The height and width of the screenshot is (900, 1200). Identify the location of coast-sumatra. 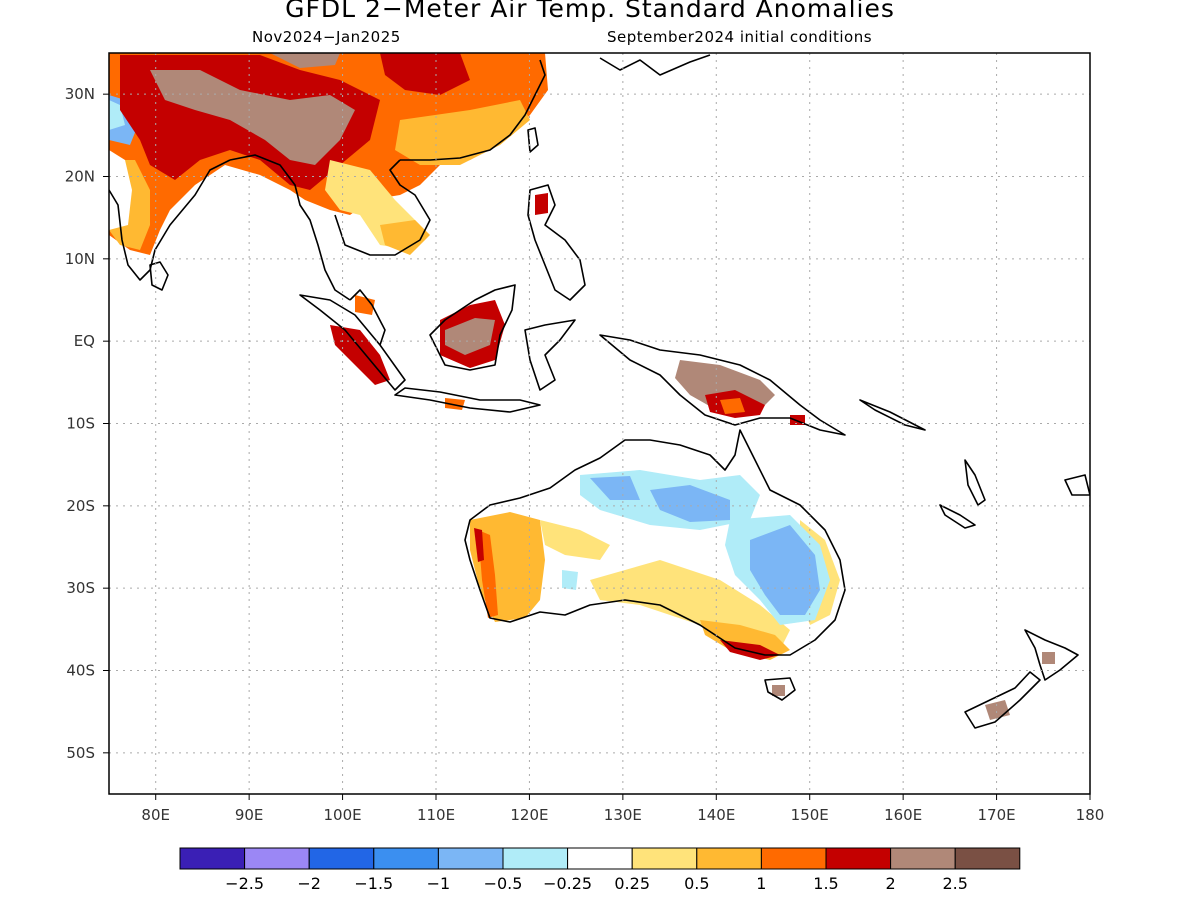
(352, 342).